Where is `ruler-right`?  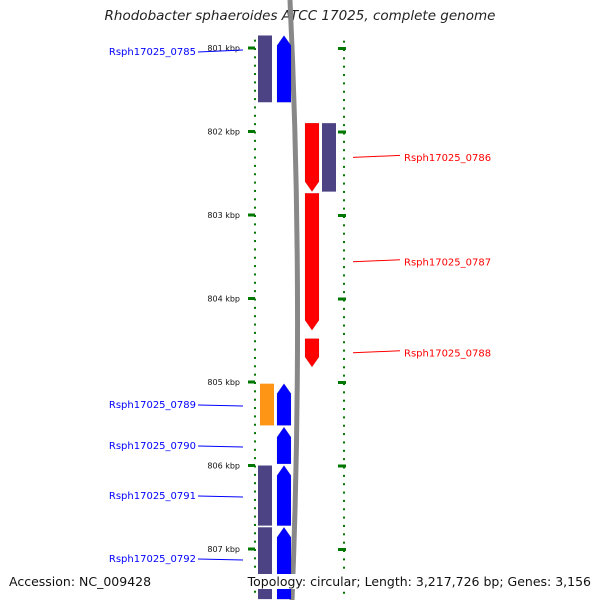
ruler-right is located at coordinates (342, 317).